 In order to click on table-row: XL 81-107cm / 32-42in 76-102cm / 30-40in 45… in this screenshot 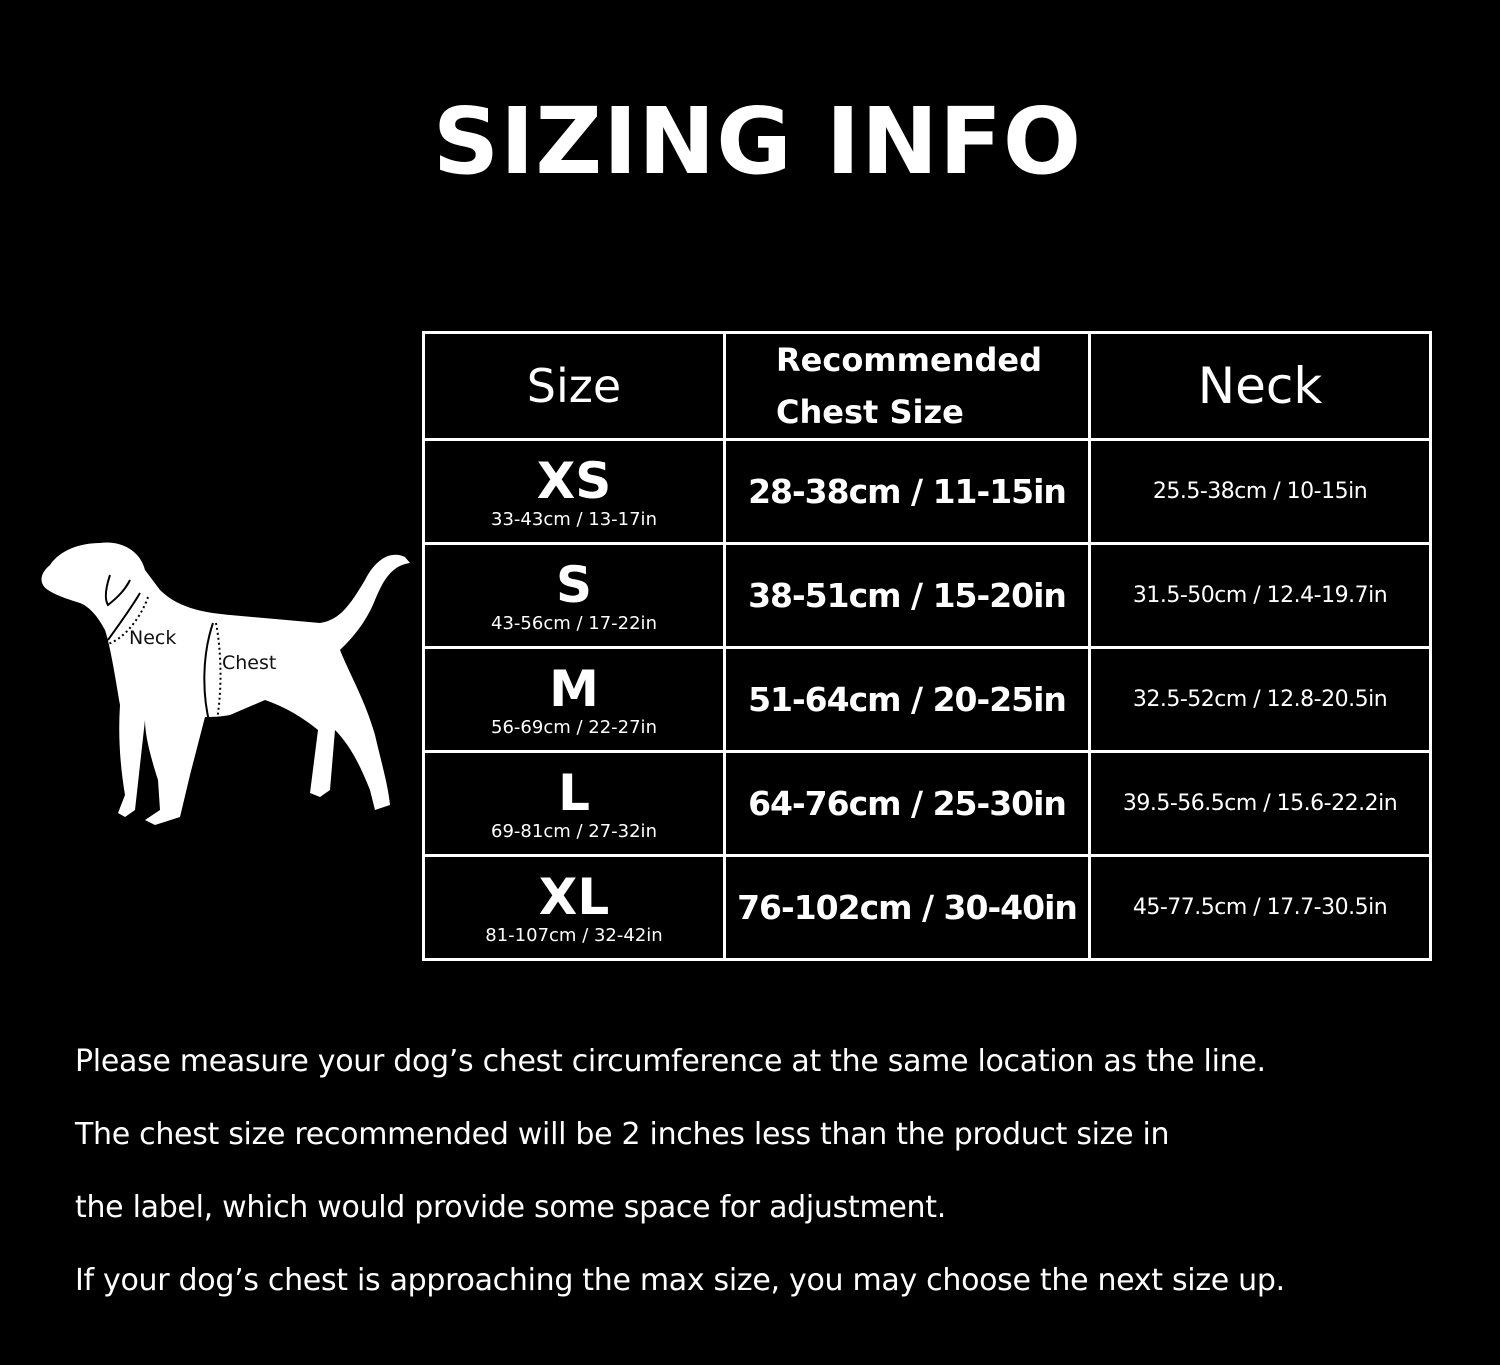, I will do `click(927, 907)`.